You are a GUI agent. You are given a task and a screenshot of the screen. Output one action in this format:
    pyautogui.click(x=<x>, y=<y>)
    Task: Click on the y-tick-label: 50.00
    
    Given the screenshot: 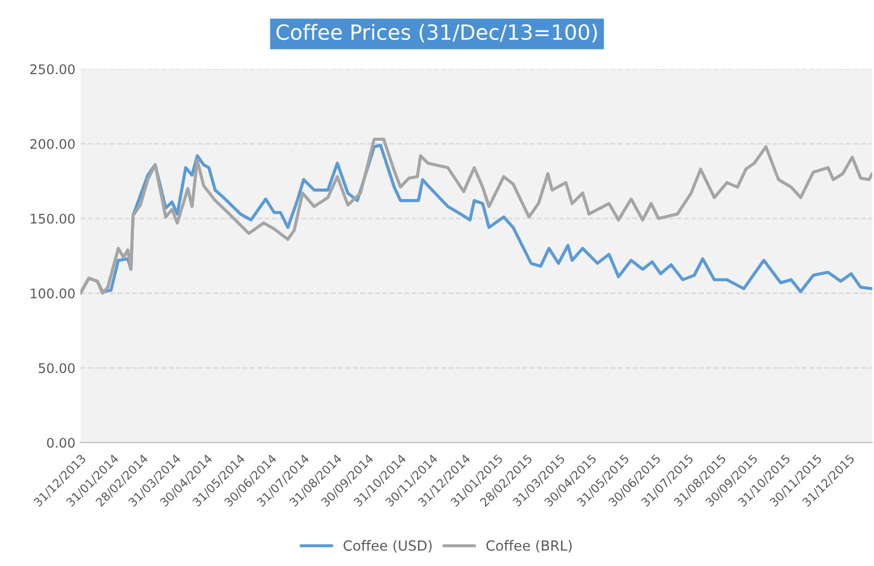 What is the action you would take?
    pyautogui.click(x=56, y=368)
    